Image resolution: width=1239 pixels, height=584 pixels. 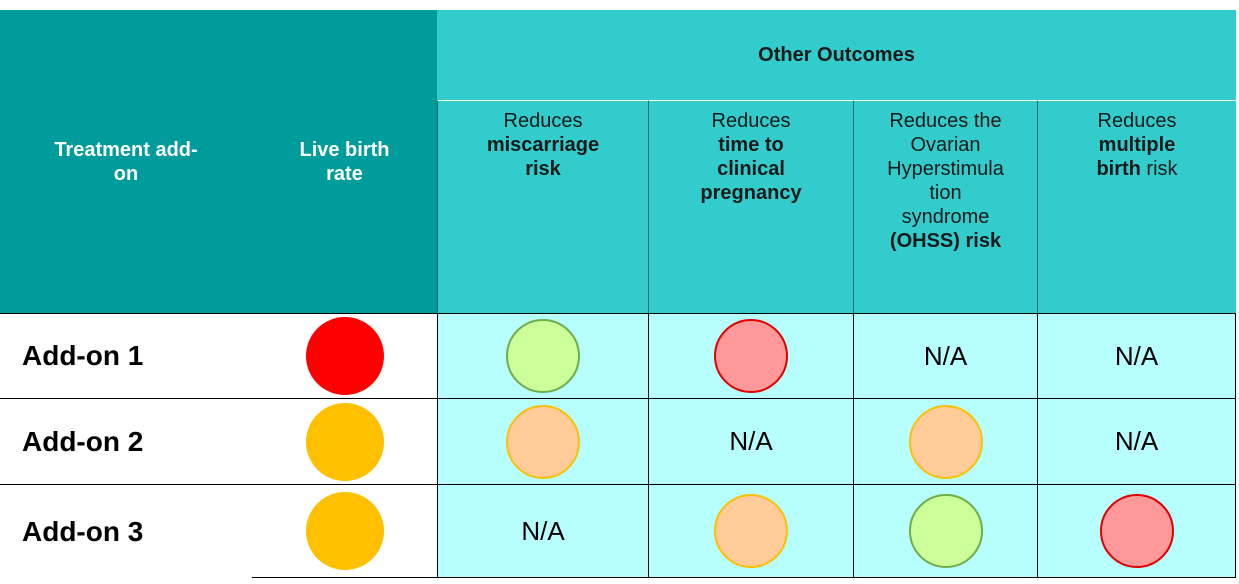 I want to click on header-line: time to, so click(x=751, y=145).